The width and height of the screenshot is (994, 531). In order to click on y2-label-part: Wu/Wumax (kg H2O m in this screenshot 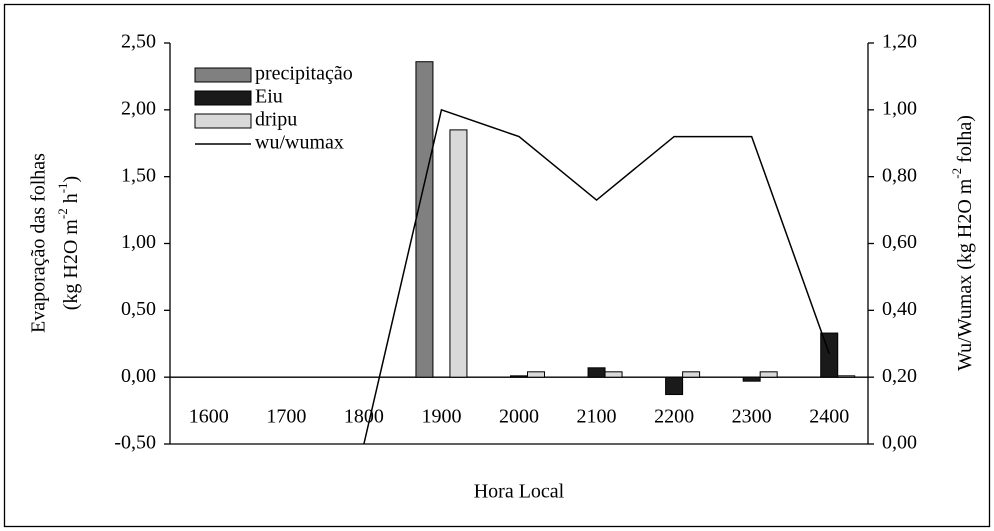, I will do `click(965, 274)`.